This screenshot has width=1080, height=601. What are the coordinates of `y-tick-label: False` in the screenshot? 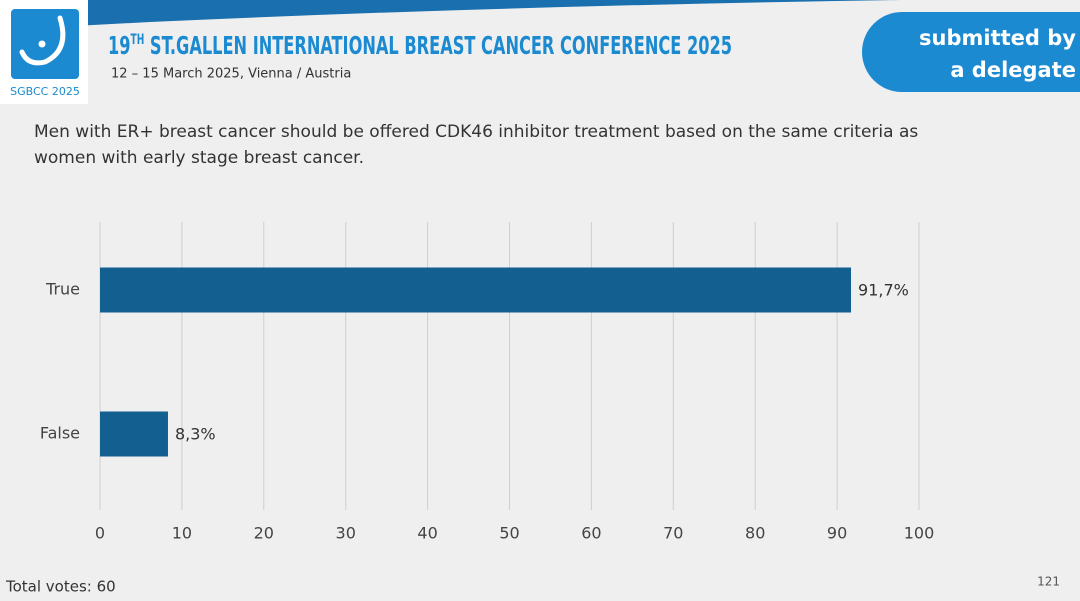 It's located at (60, 433).